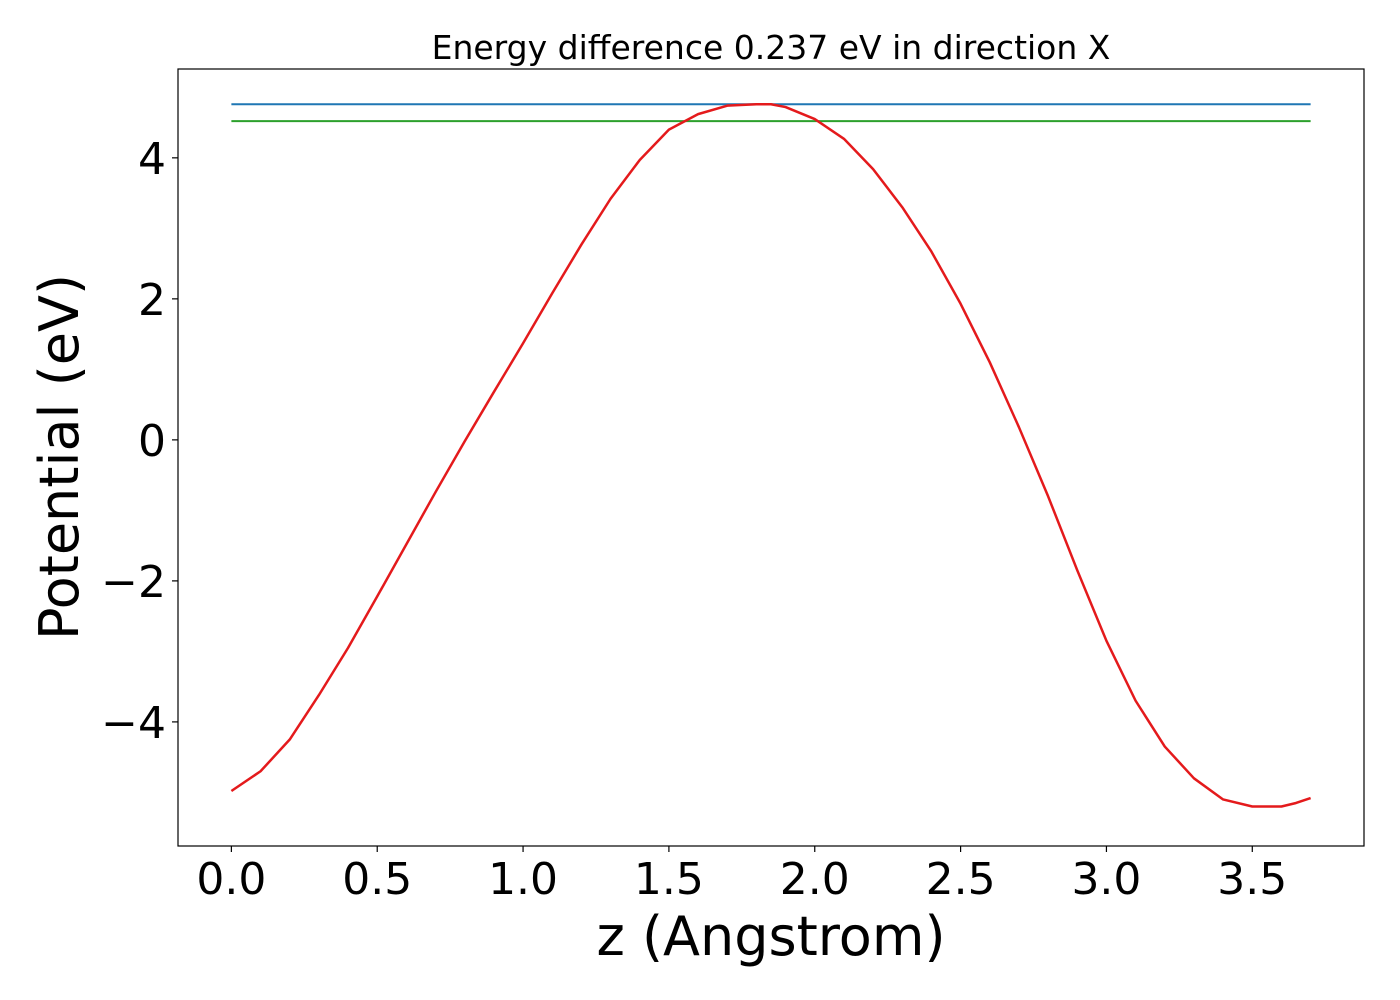  What do you see at coordinates (59, 457) in the screenshot?
I see `y-axis-label: Potential (eV)` at bounding box center [59, 457].